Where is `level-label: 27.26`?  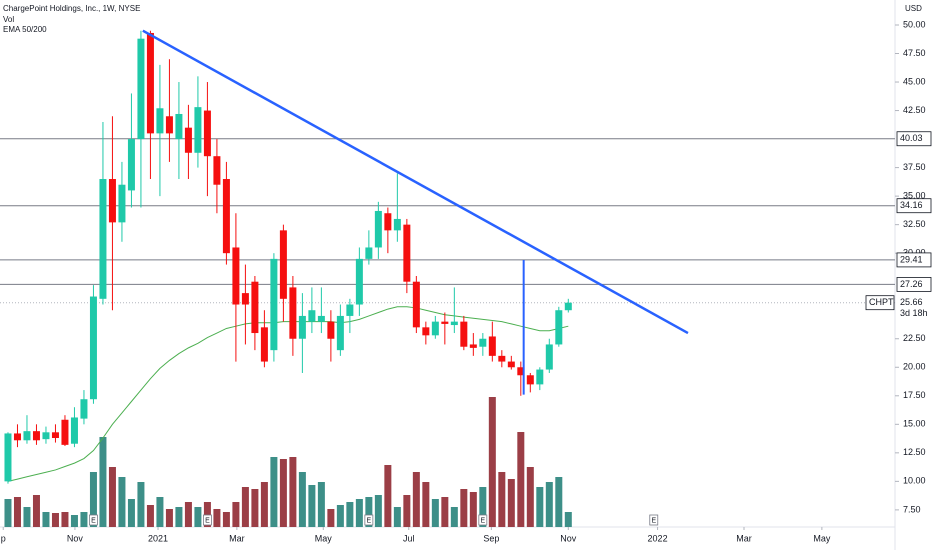
level-label: 27.26 is located at coordinates (911, 284).